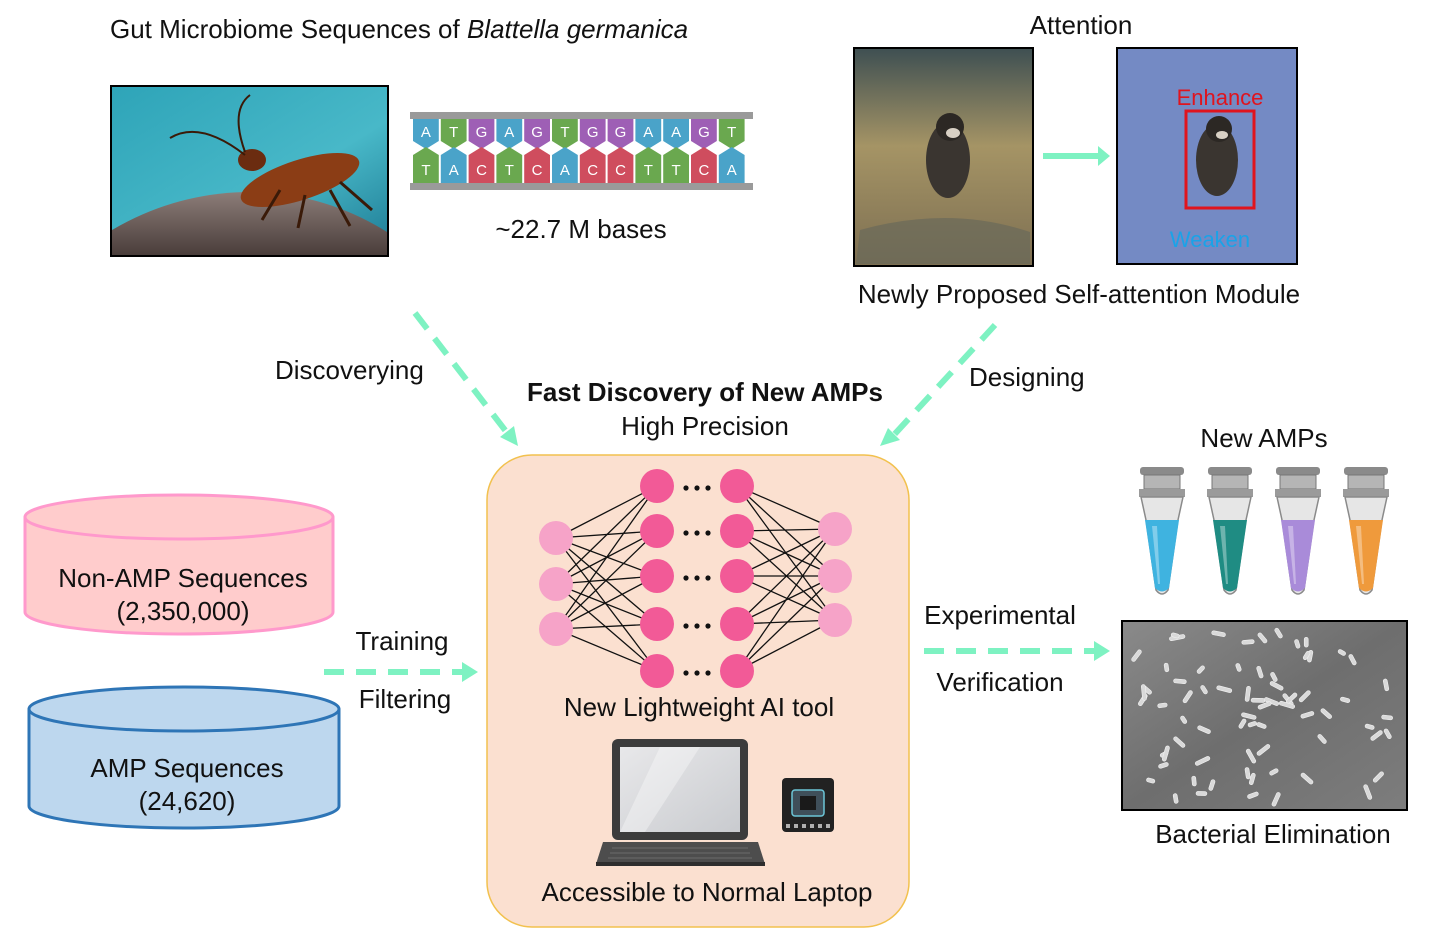  What do you see at coordinates (705, 426) in the screenshot?
I see `center-subtitle: High Precision` at bounding box center [705, 426].